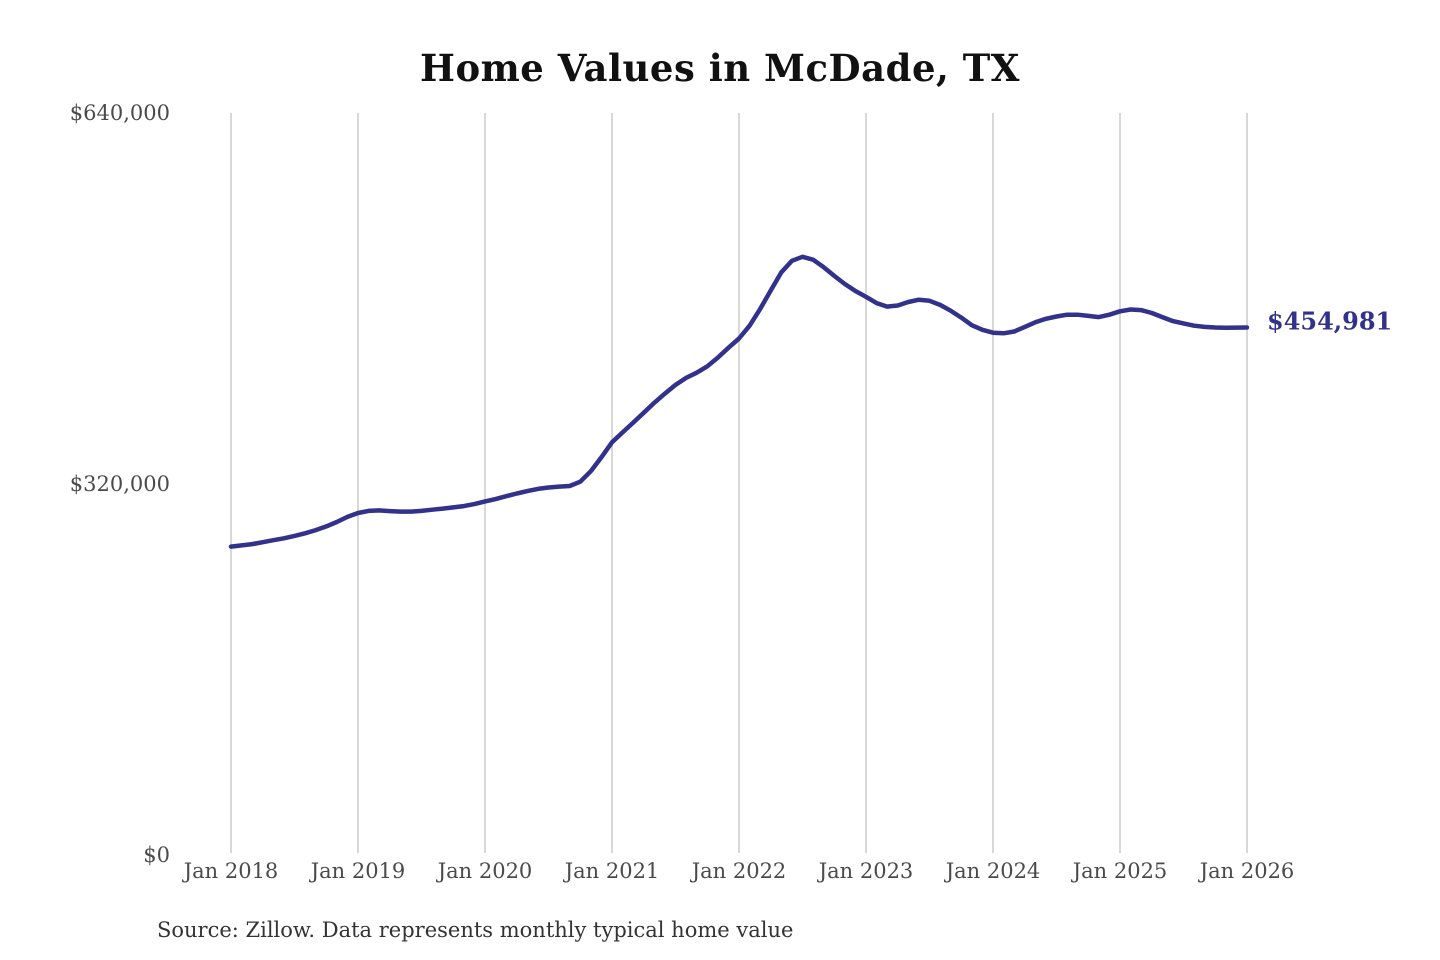  I want to click on x-axis-tick-label: Jan 2019, so click(357, 871).